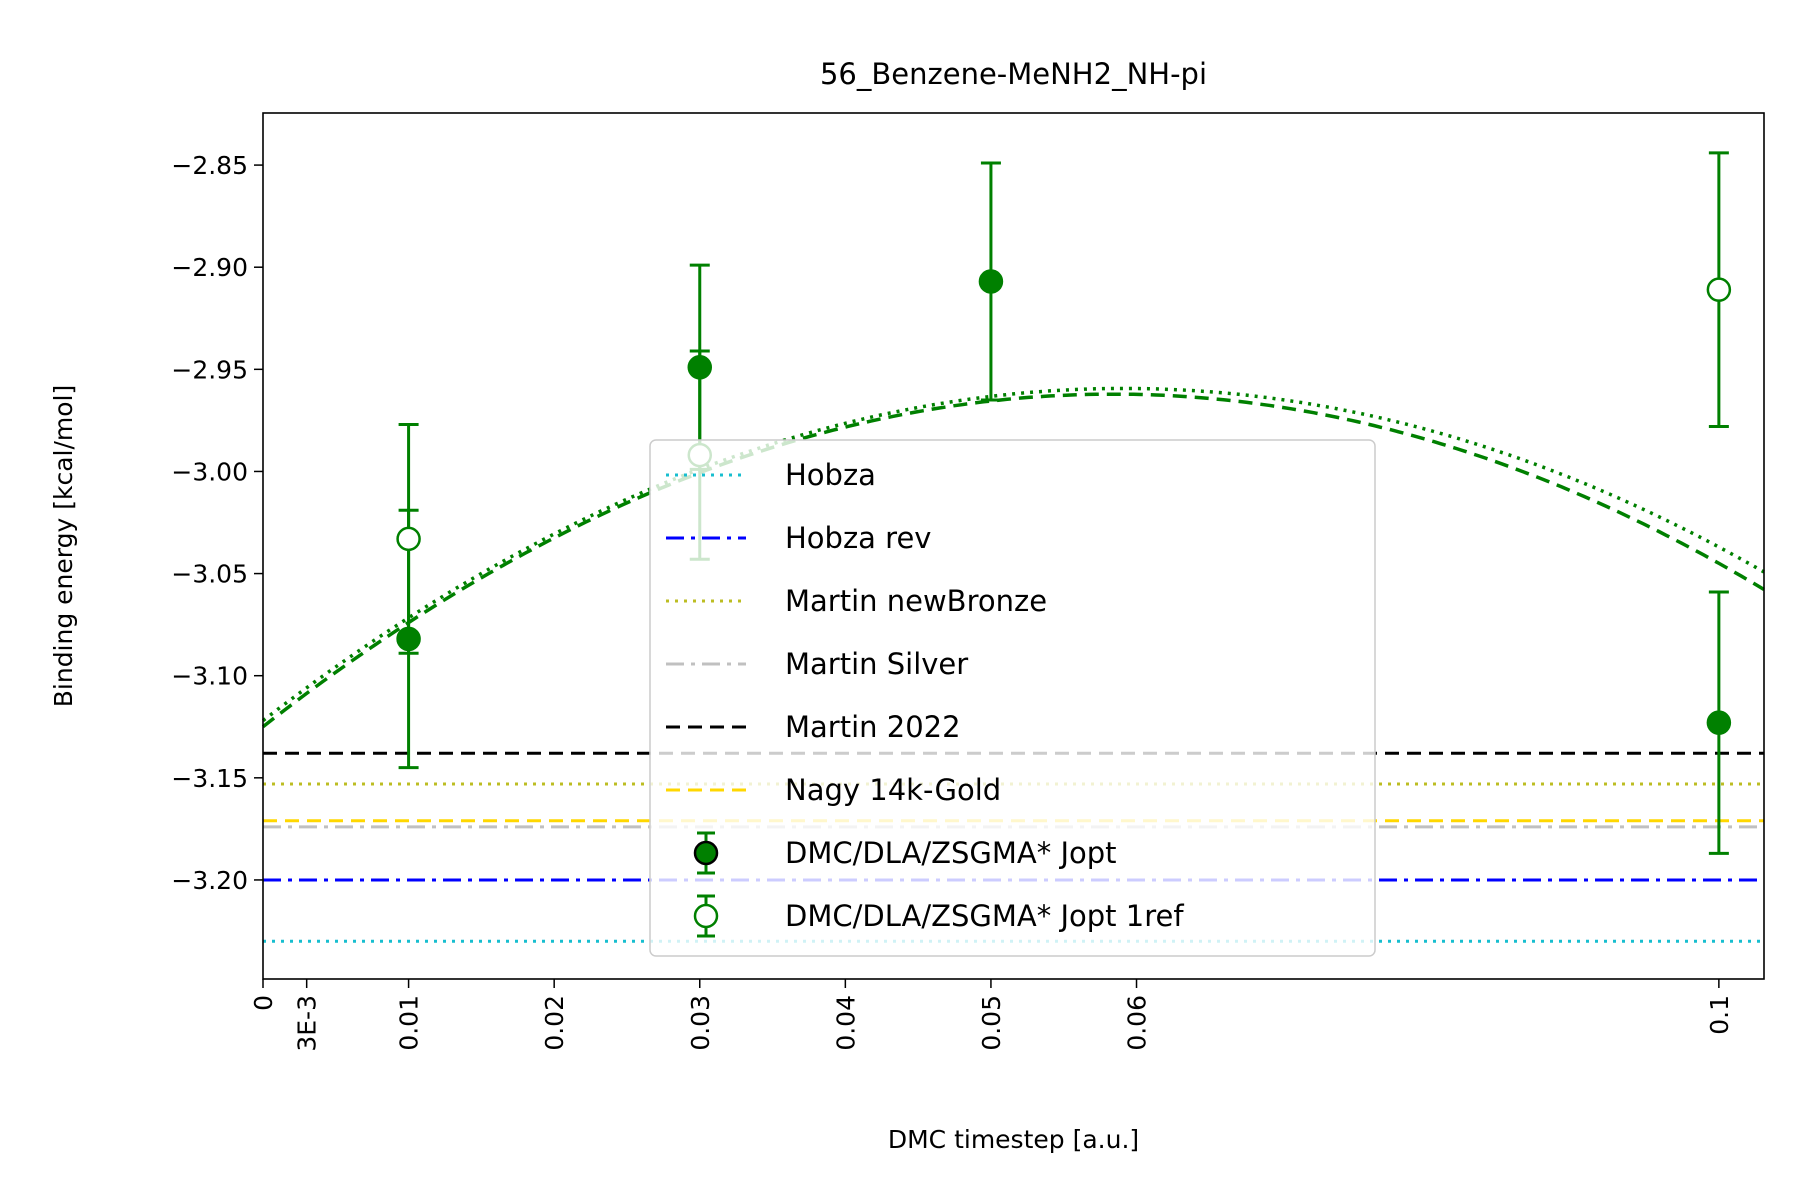  I want to click on y-tick-label: −2.85, so click(209, 165).